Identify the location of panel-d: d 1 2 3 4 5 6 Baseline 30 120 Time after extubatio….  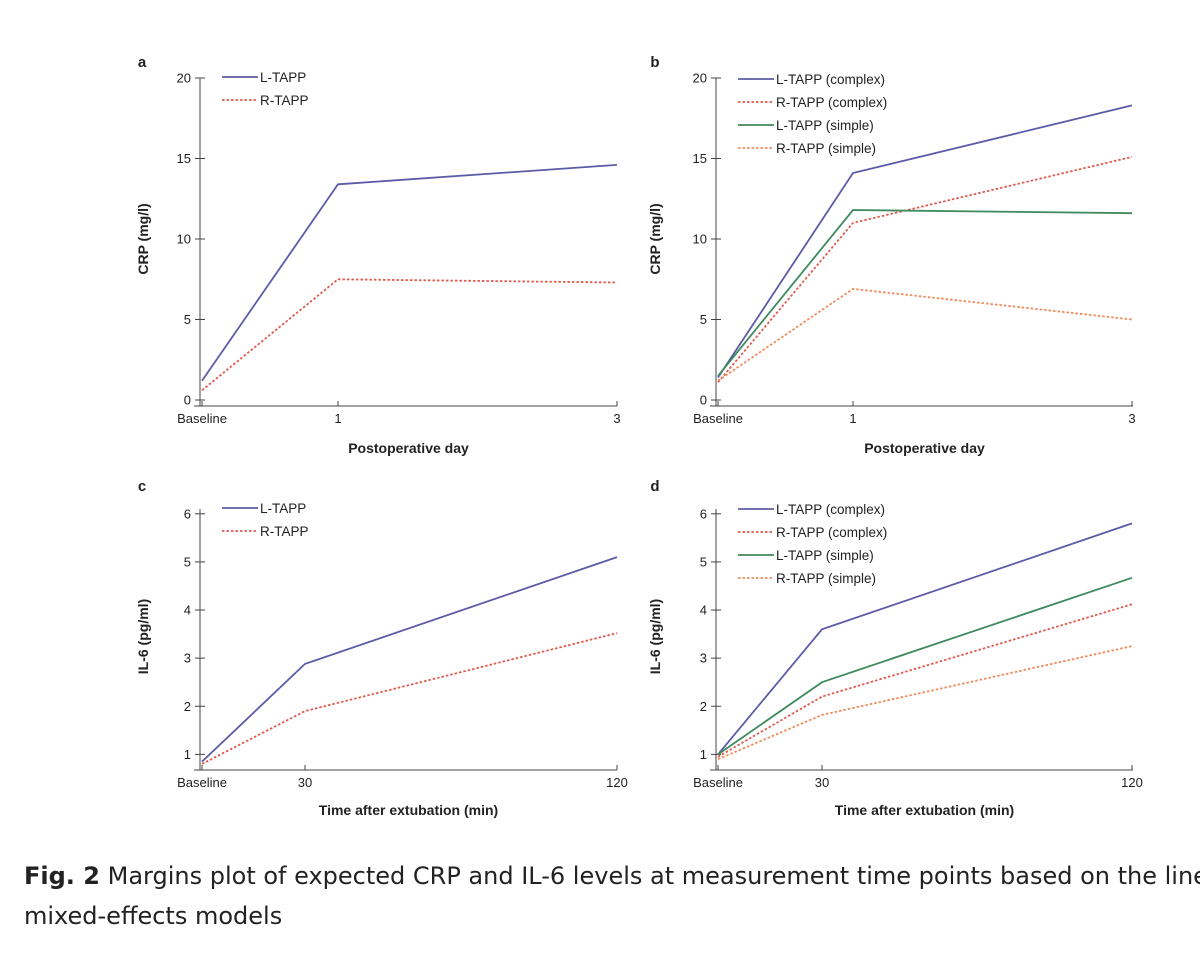
(895, 648).